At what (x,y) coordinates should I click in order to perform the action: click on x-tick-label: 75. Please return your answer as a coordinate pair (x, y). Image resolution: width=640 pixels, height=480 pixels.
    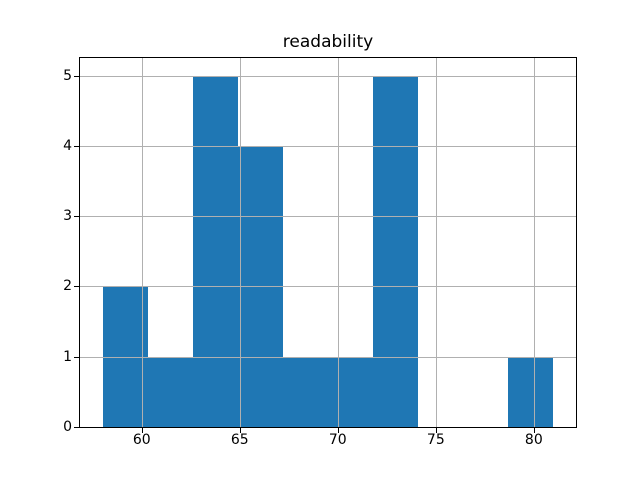
    Looking at the image, I should click on (435, 440).